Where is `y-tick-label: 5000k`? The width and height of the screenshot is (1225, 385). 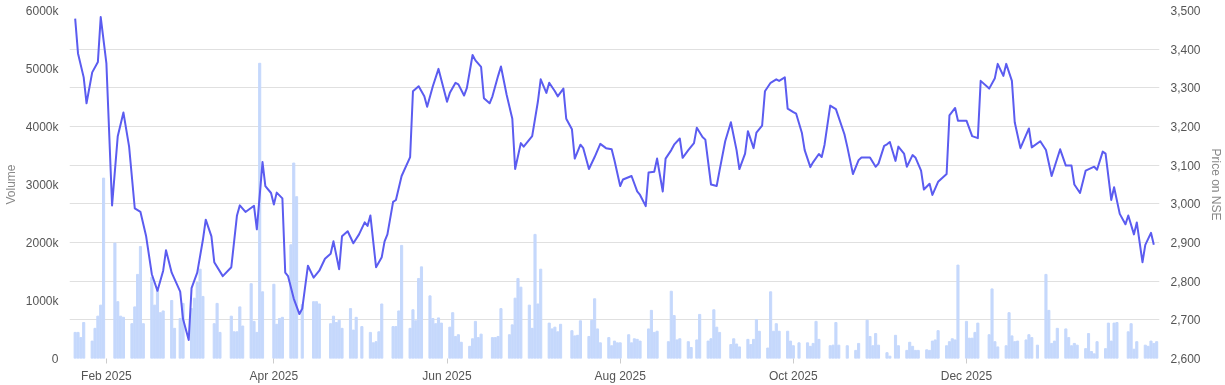 y-tick-label: 5000k is located at coordinates (42, 68).